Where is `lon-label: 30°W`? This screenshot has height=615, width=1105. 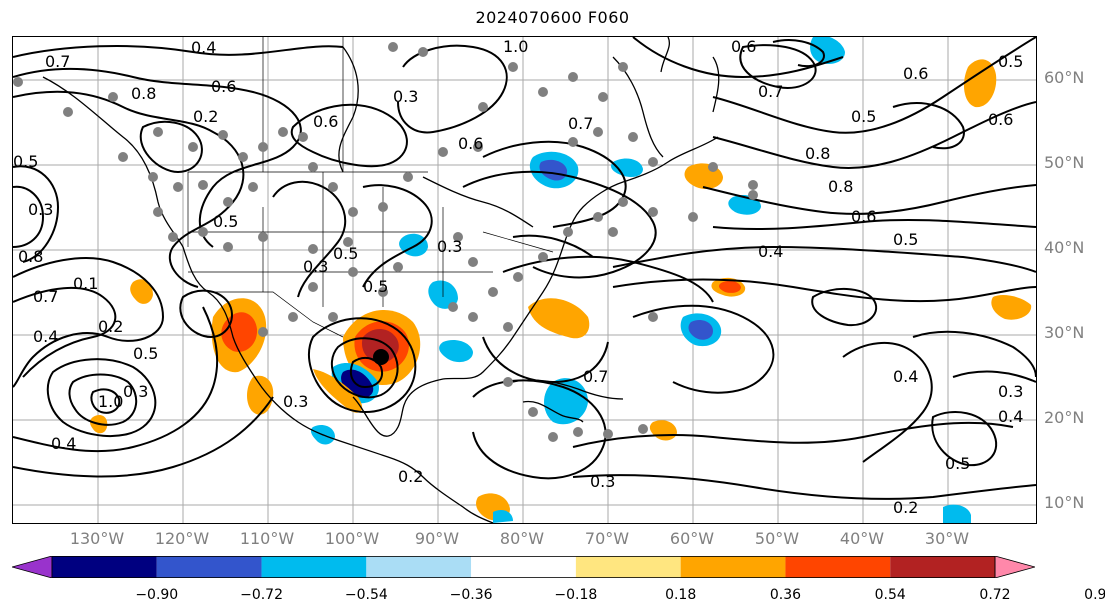 lon-label: 30°W is located at coordinates (947, 538).